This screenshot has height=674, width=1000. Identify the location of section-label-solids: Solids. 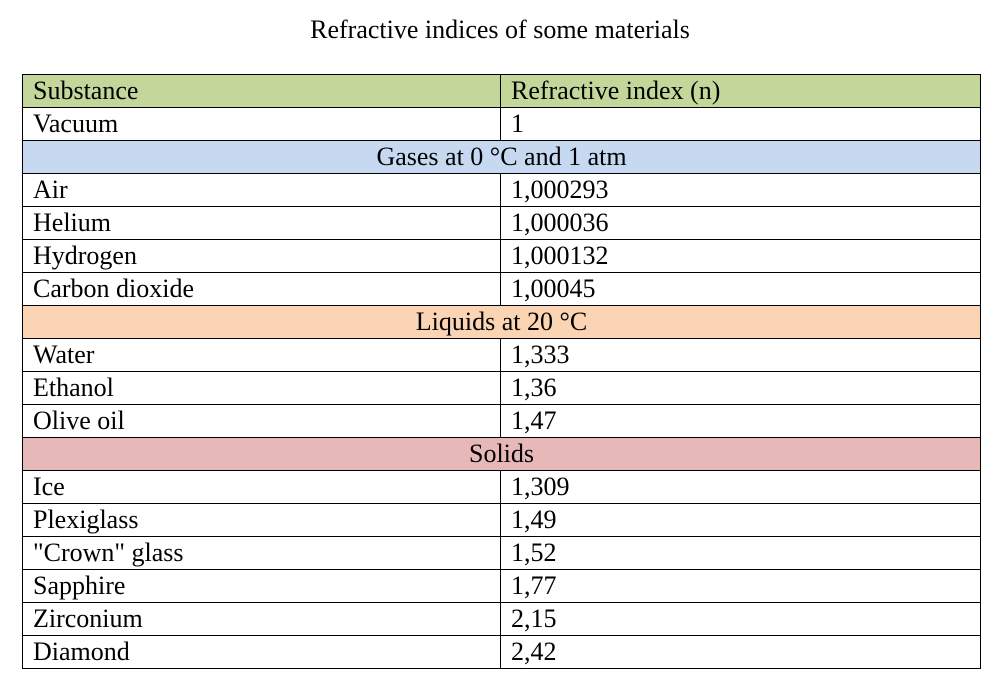
(501, 454).